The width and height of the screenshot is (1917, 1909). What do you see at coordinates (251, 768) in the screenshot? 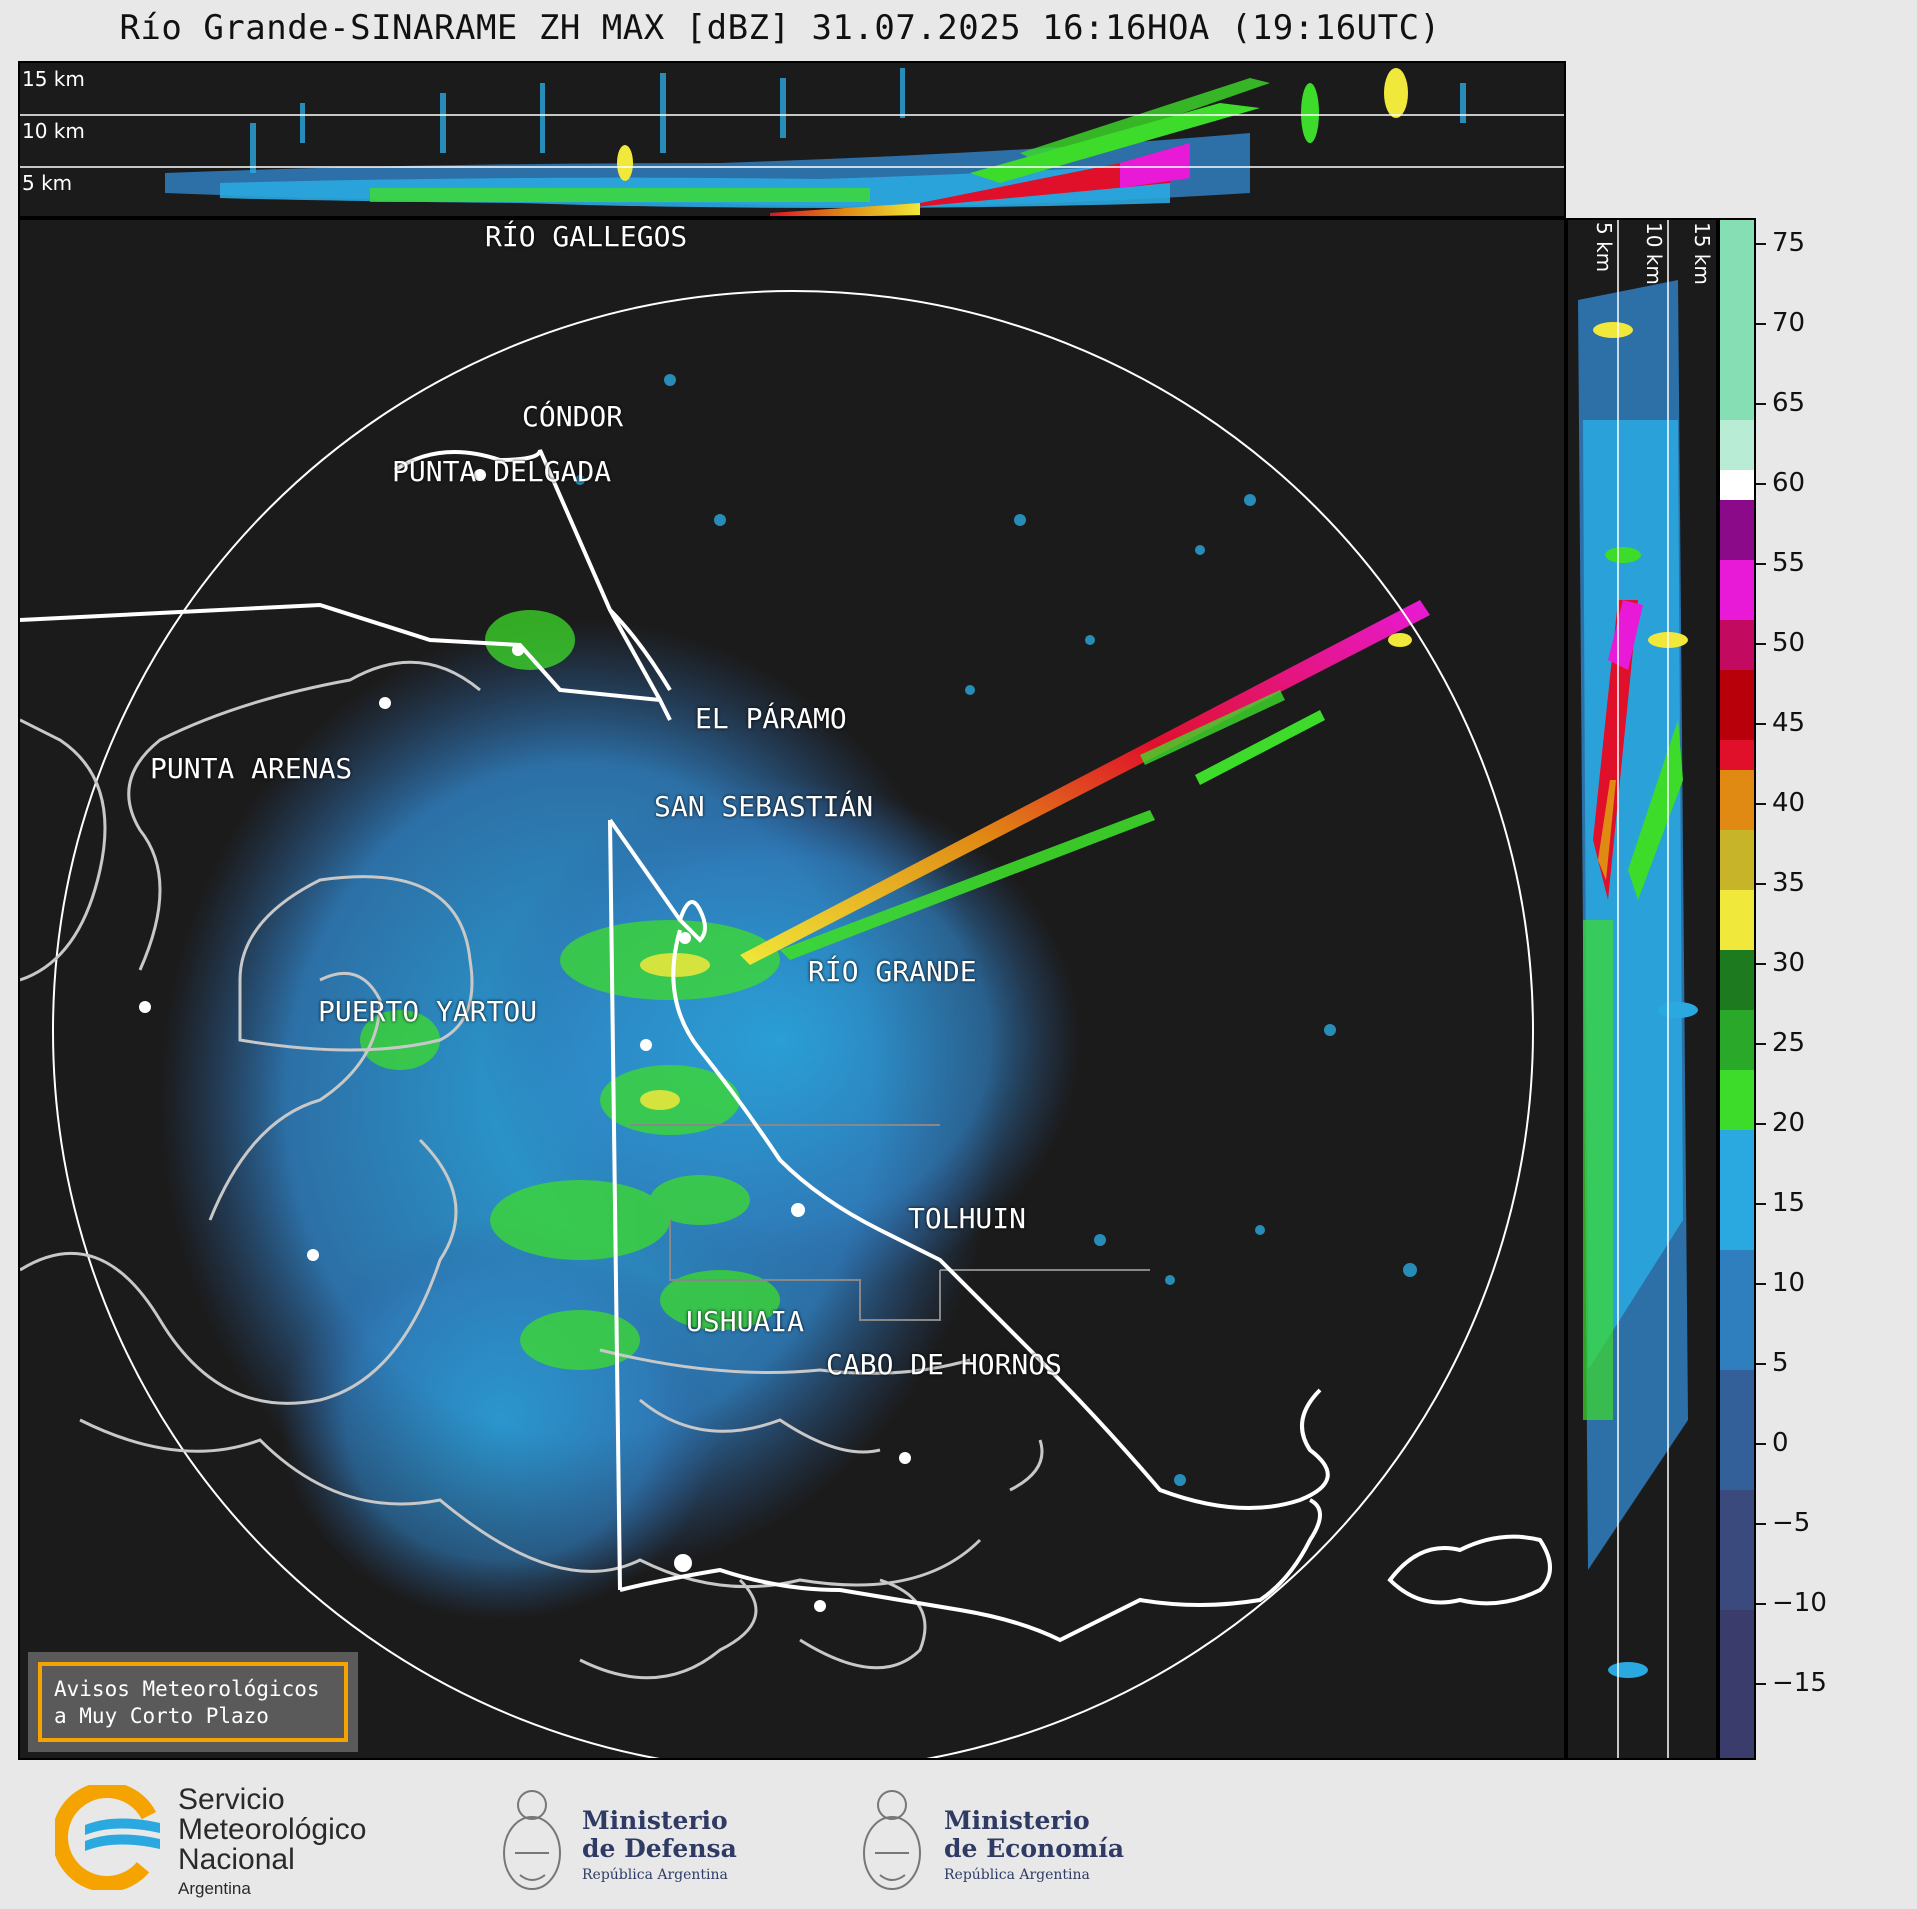
I see `city-label-punta-arenas: PUNTA ARENAS` at bounding box center [251, 768].